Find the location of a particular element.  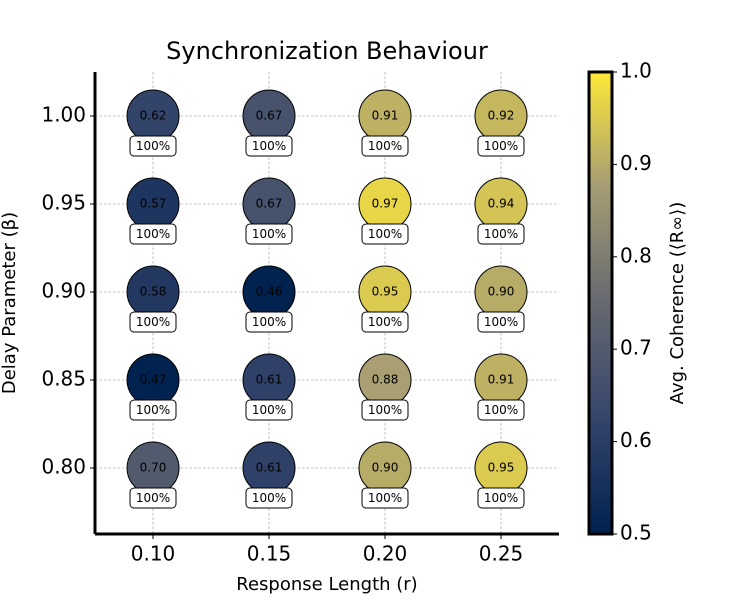

value-label: 0.62 is located at coordinates (153, 116).